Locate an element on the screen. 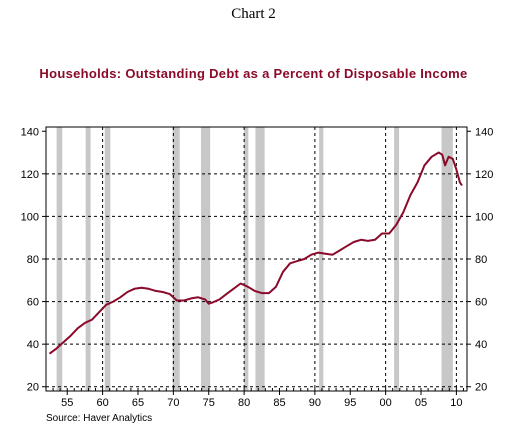 The width and height of the screenshot is (507, 428). y-tick-label-left: 100 is located at coordinates (30, 217).